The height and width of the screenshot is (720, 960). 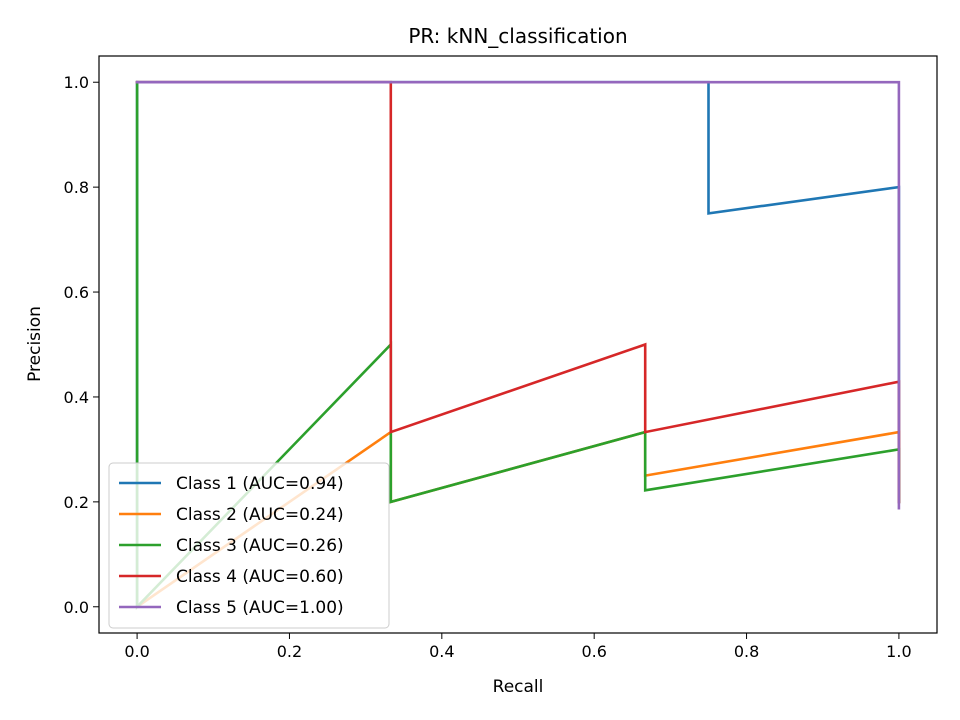 What do you see at coordinates (593, 651) in the screenshot?
I see `x-tick-label: 0.6` at bounding box center [593, 651].